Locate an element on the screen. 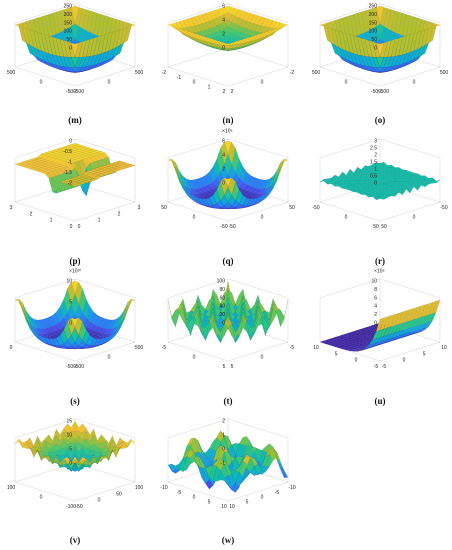 The width and height of the screenshot is (452, 550). panel-m-z-tick: 0 is located at coordinates (70, 49).